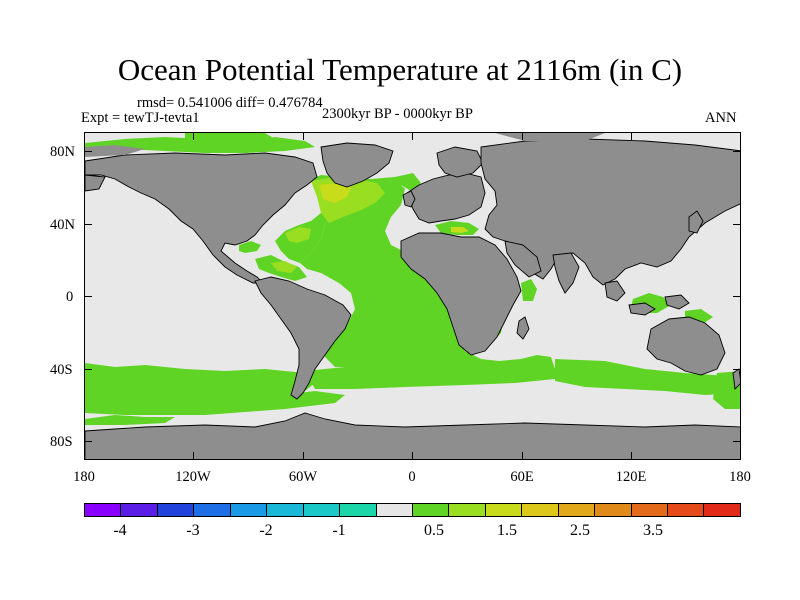 Image resolution: width=800 pixels, height=600 pixels. Describe the element at coordinates (507, 530) in the screenshot. I see `colorbar-label: 1.5` at that location.